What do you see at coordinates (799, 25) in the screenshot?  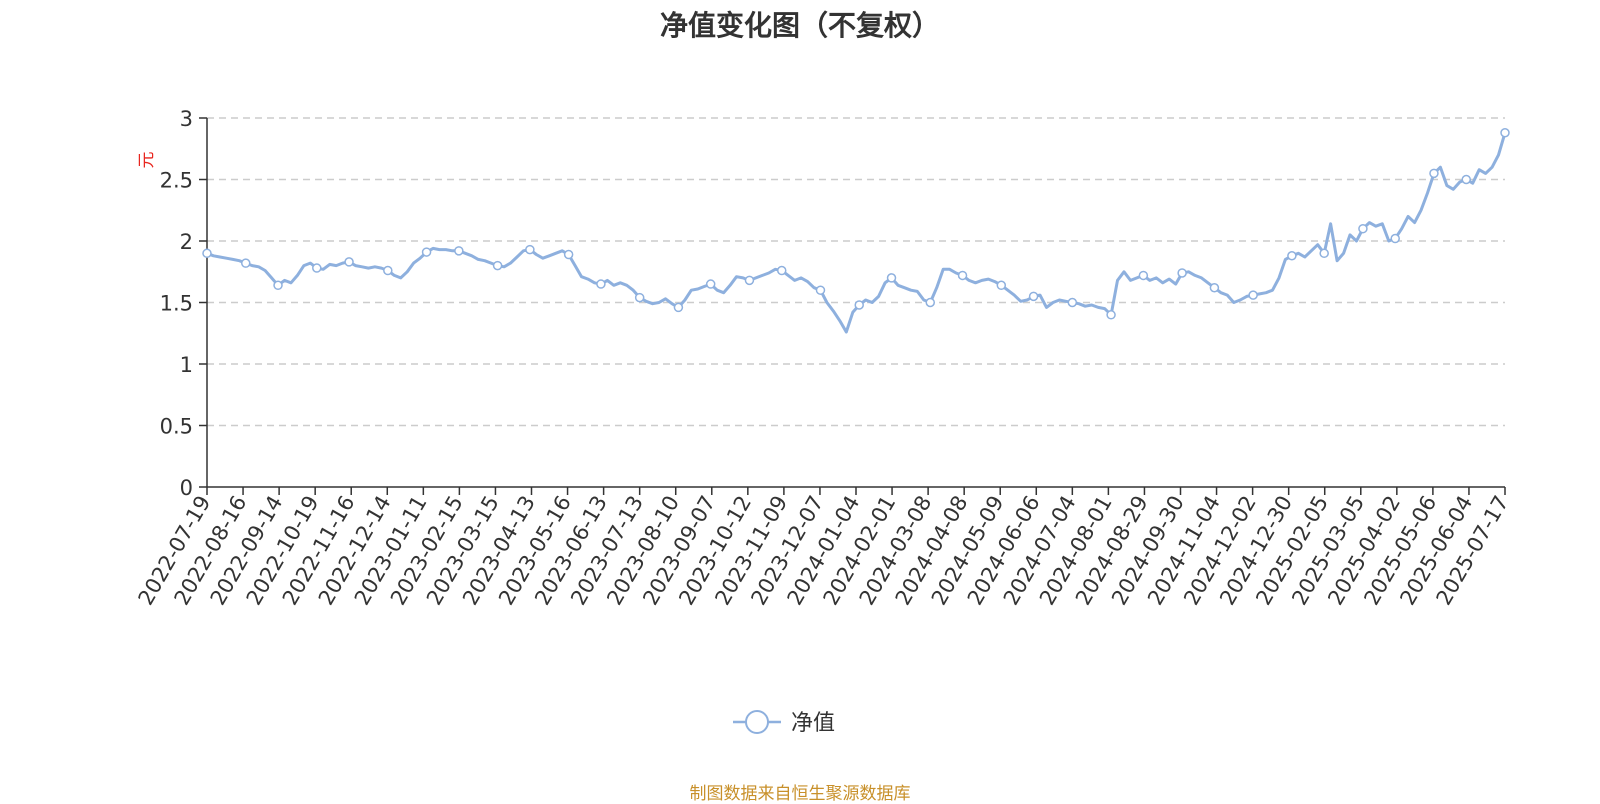 I see `chart-title: 净值变化图（不复权）` at bounding box center [799, 25].